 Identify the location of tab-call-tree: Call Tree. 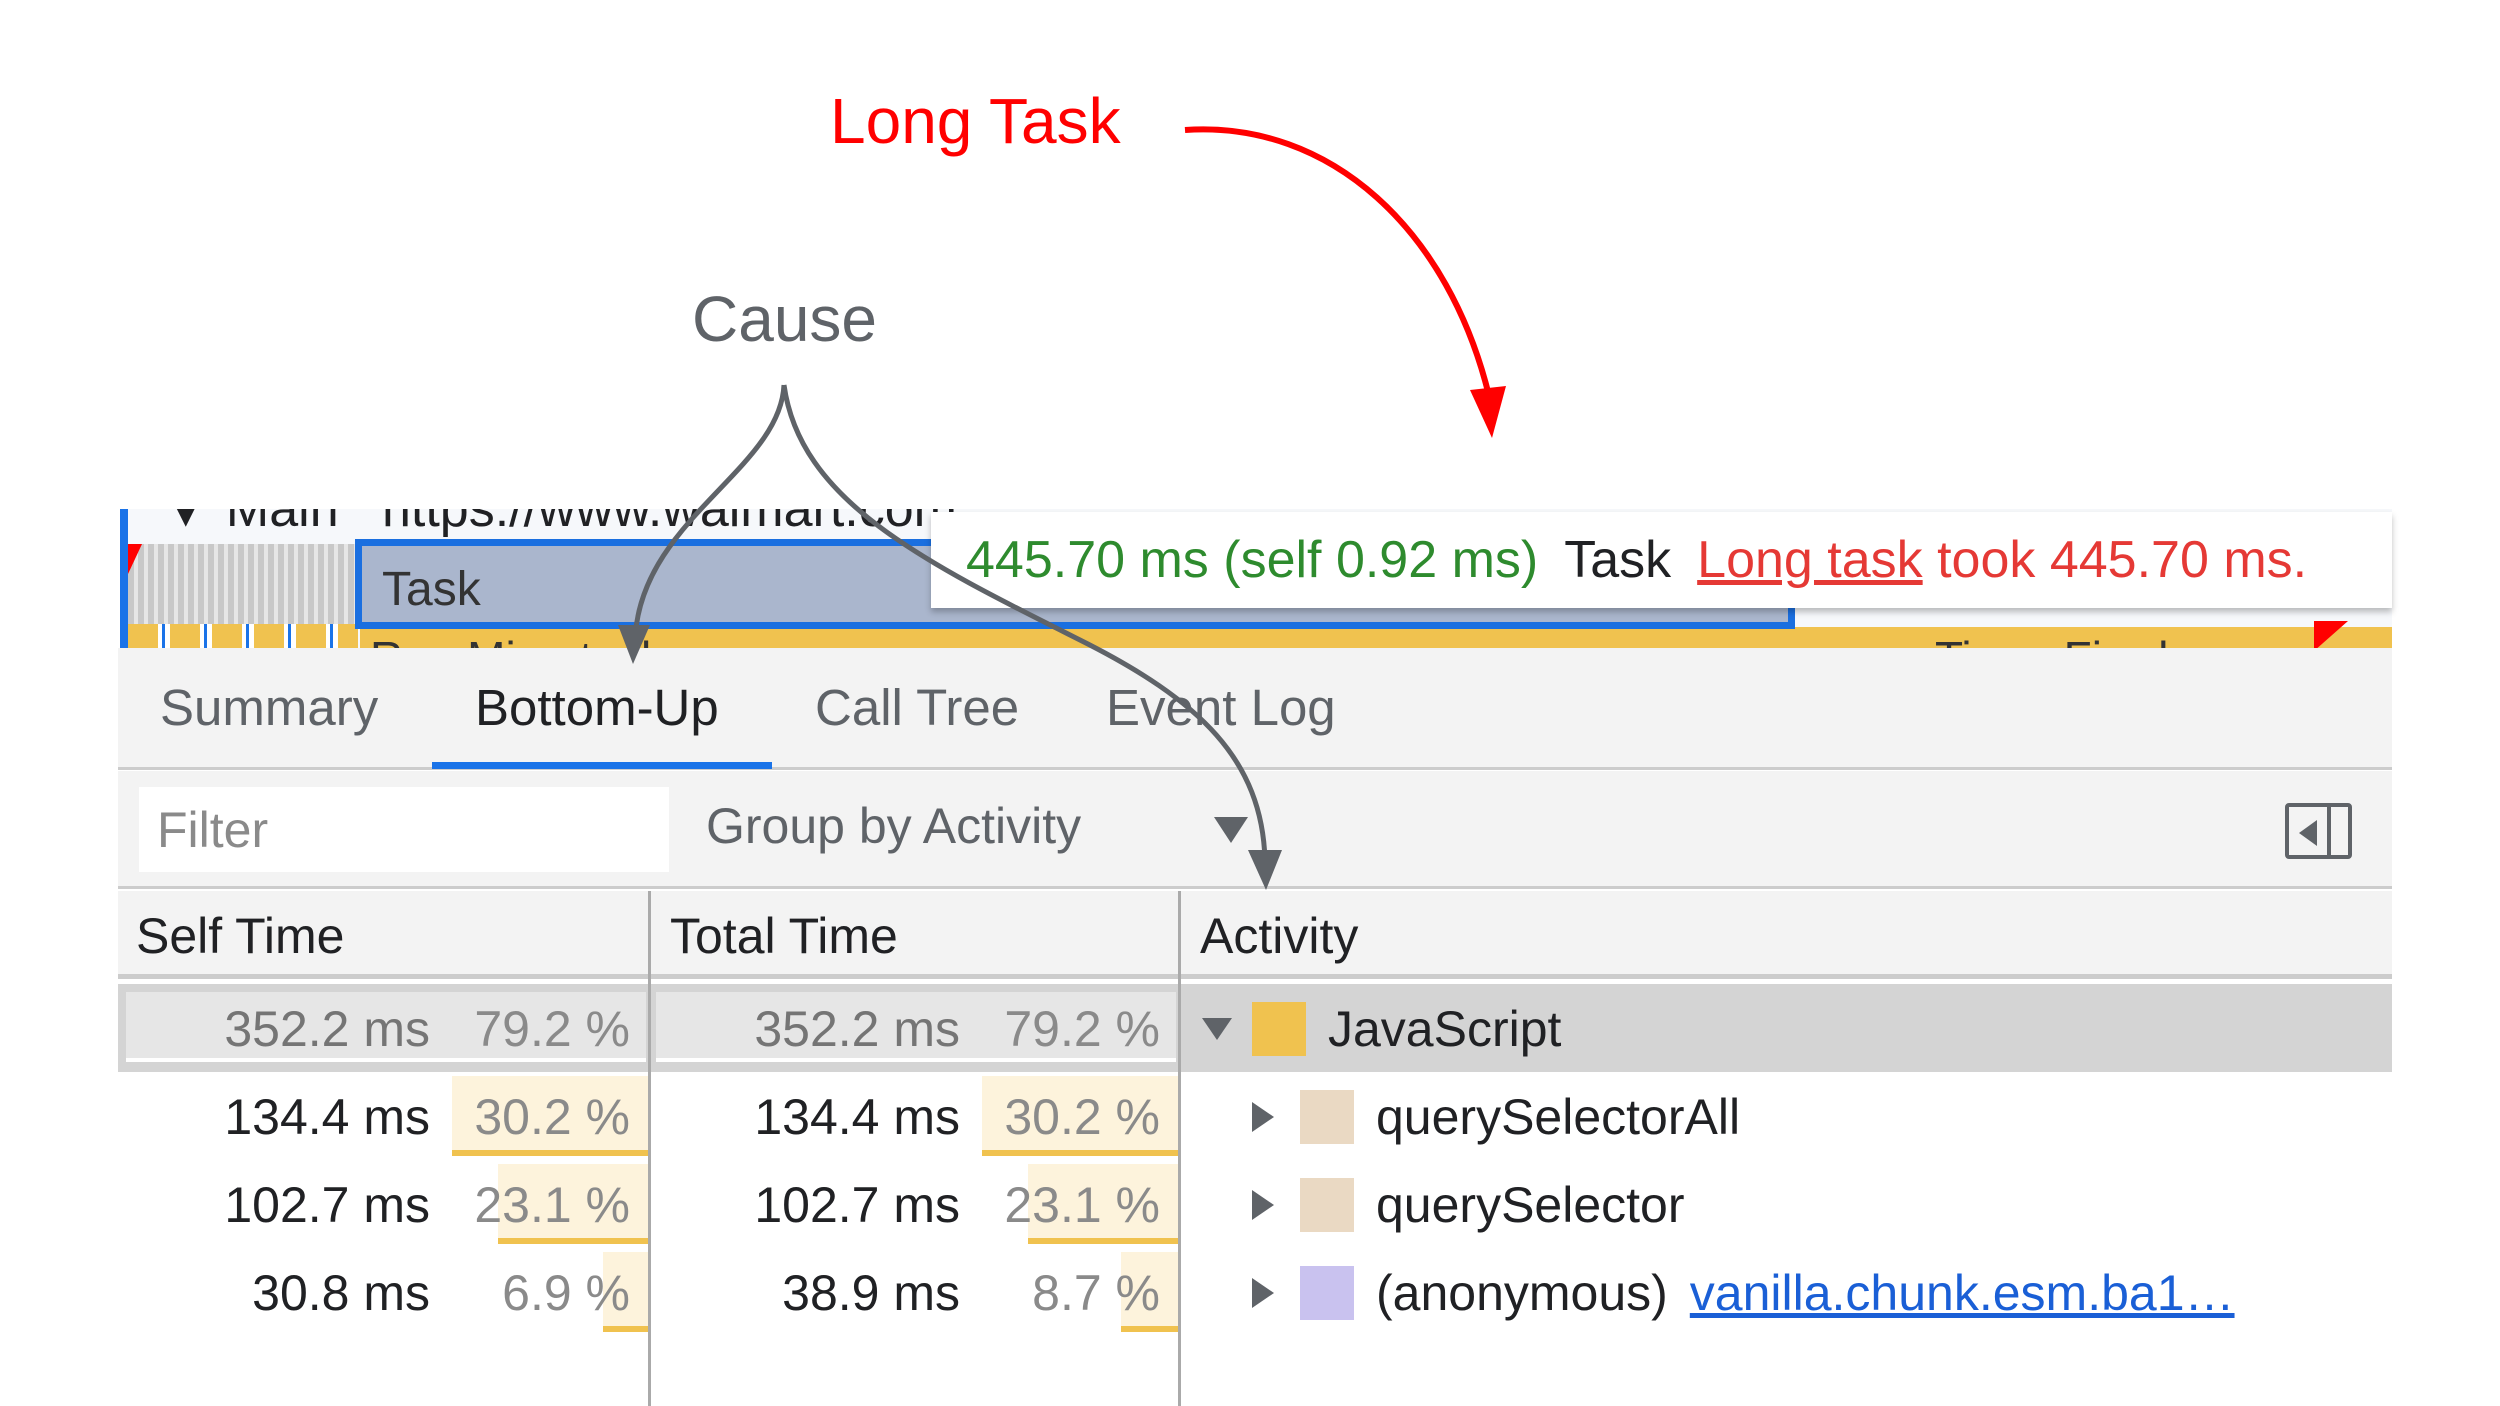
(917, 707).